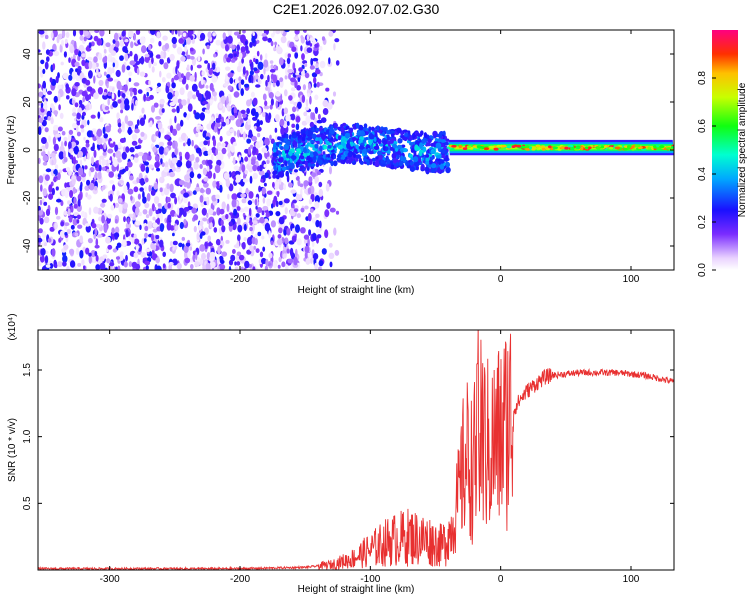 The height and width of the screenshot is (600, 750). Describe the element at coordinates (27, 102) in the screenshot. I see `spectrogram-y-tick-label: 20` at that location.